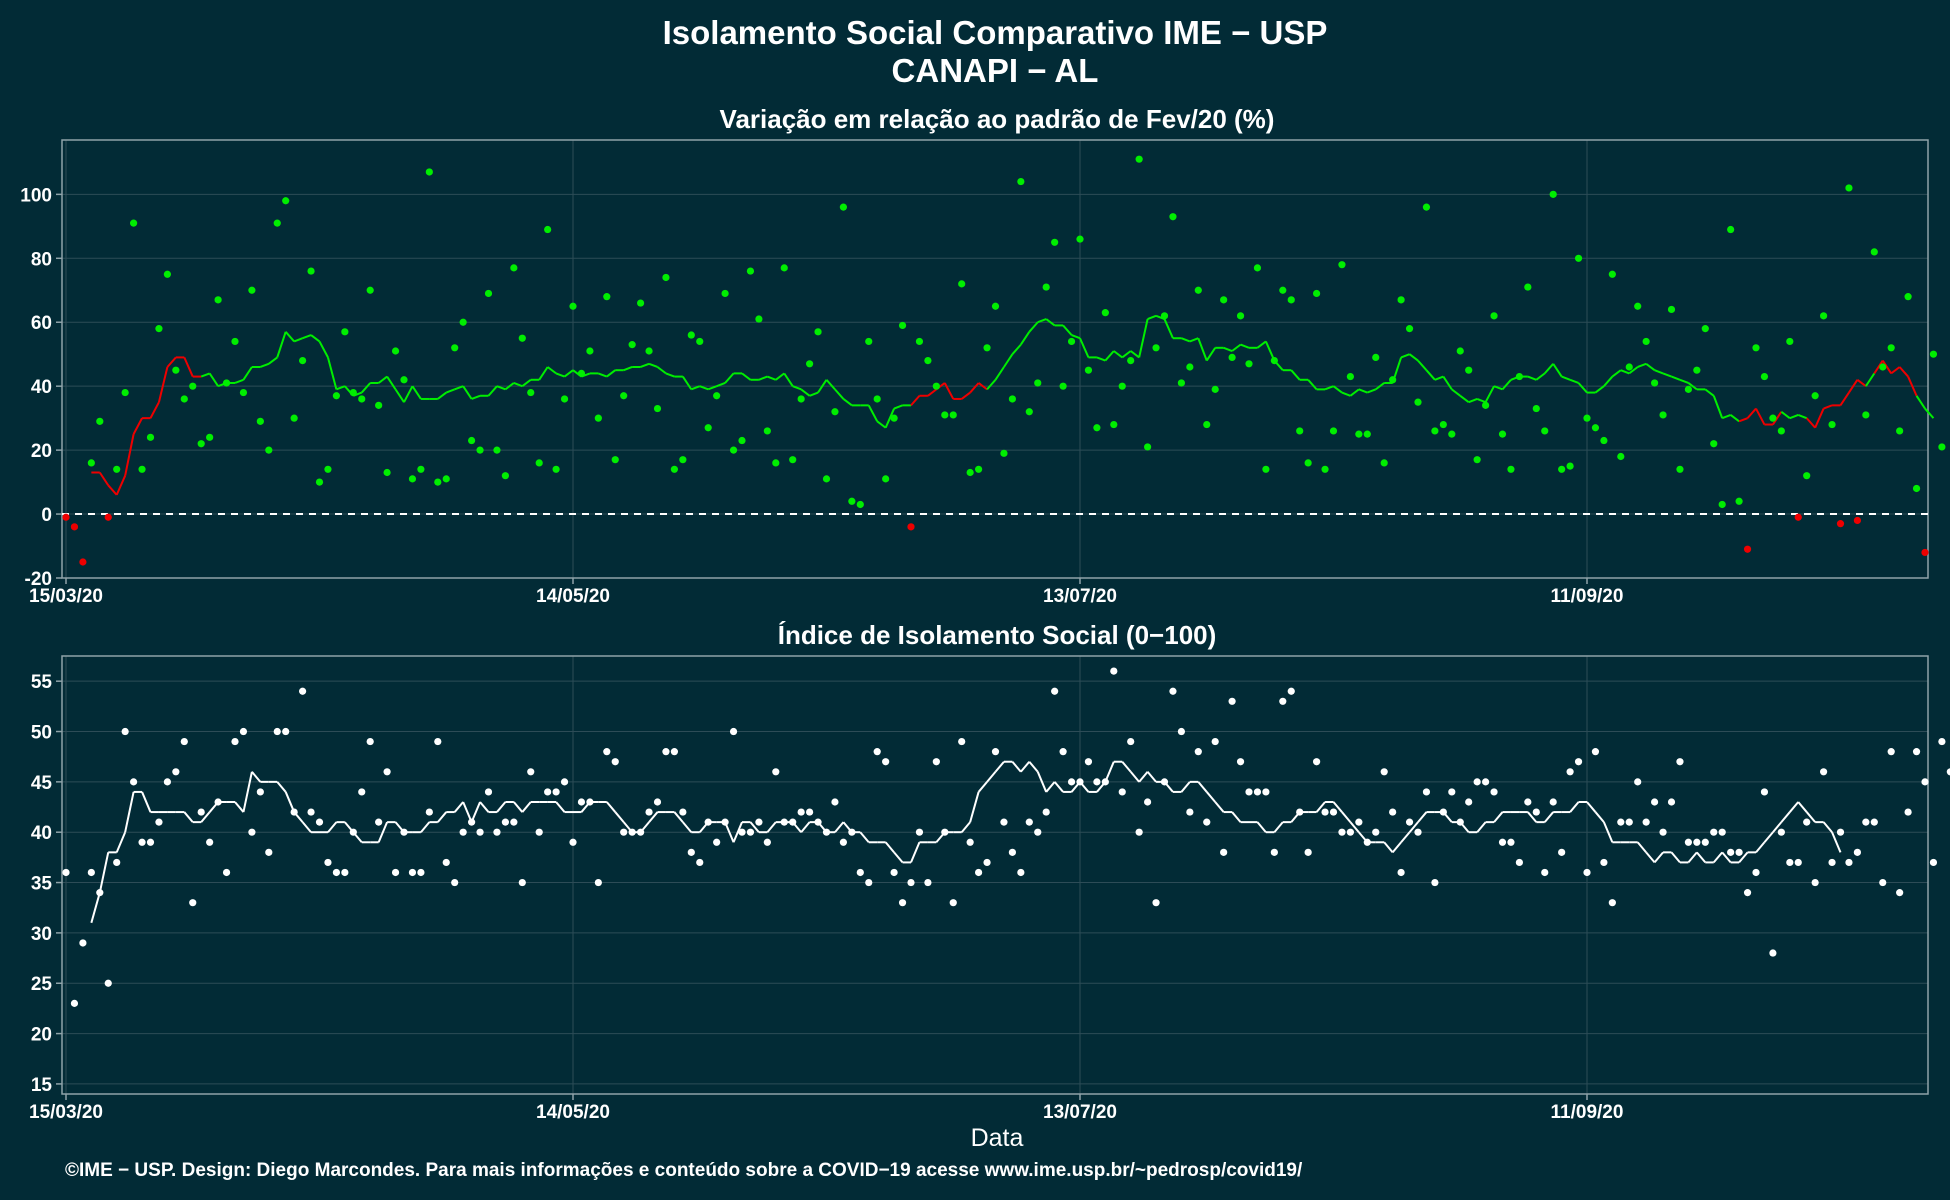 Image resolution: width=1950 pixels, height=1200 pixels. Describe the element at coordinates (42, 1085) in the screenshot. I see `y-tick-label: 15` at that location.